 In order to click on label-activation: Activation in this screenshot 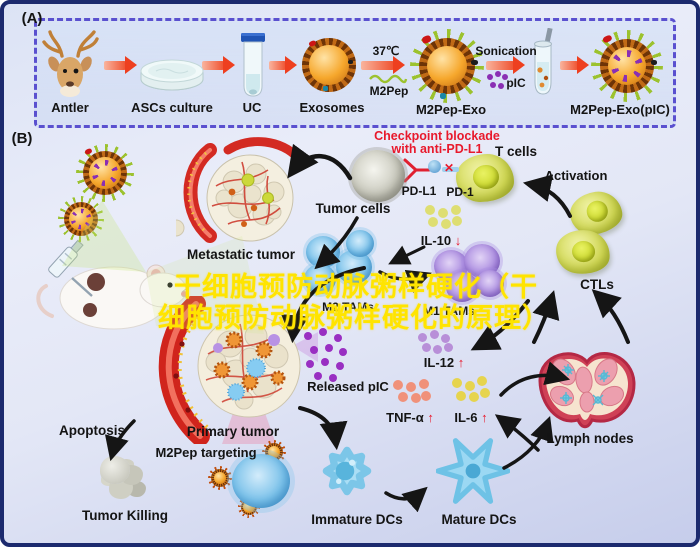, I will do `click(576, 175)`.